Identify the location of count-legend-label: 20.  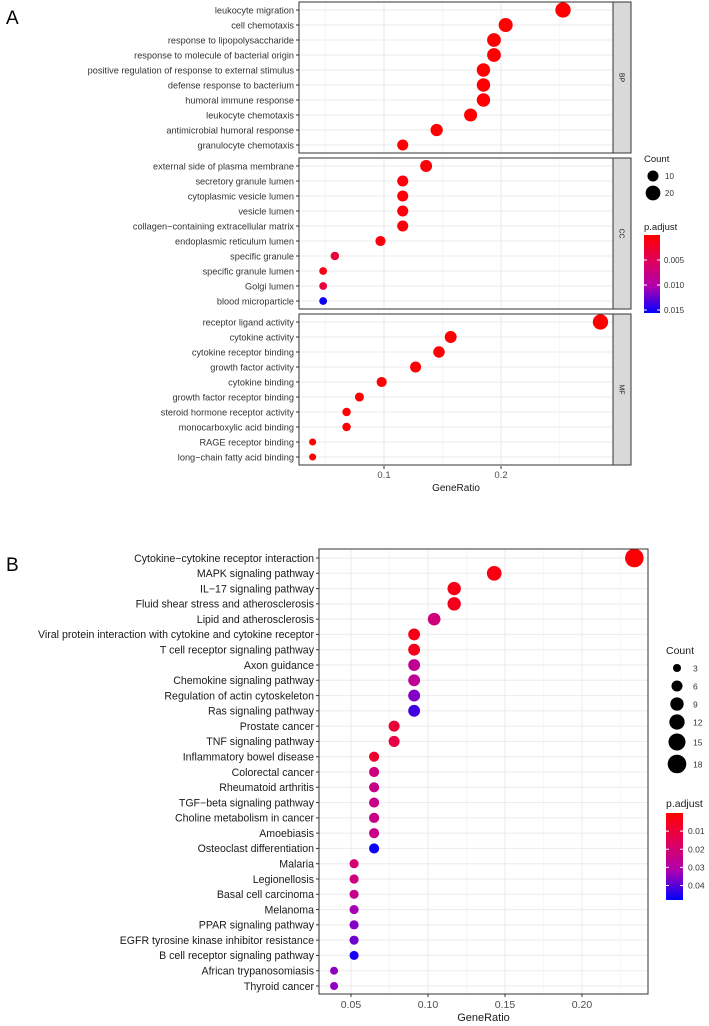
(669, 193).